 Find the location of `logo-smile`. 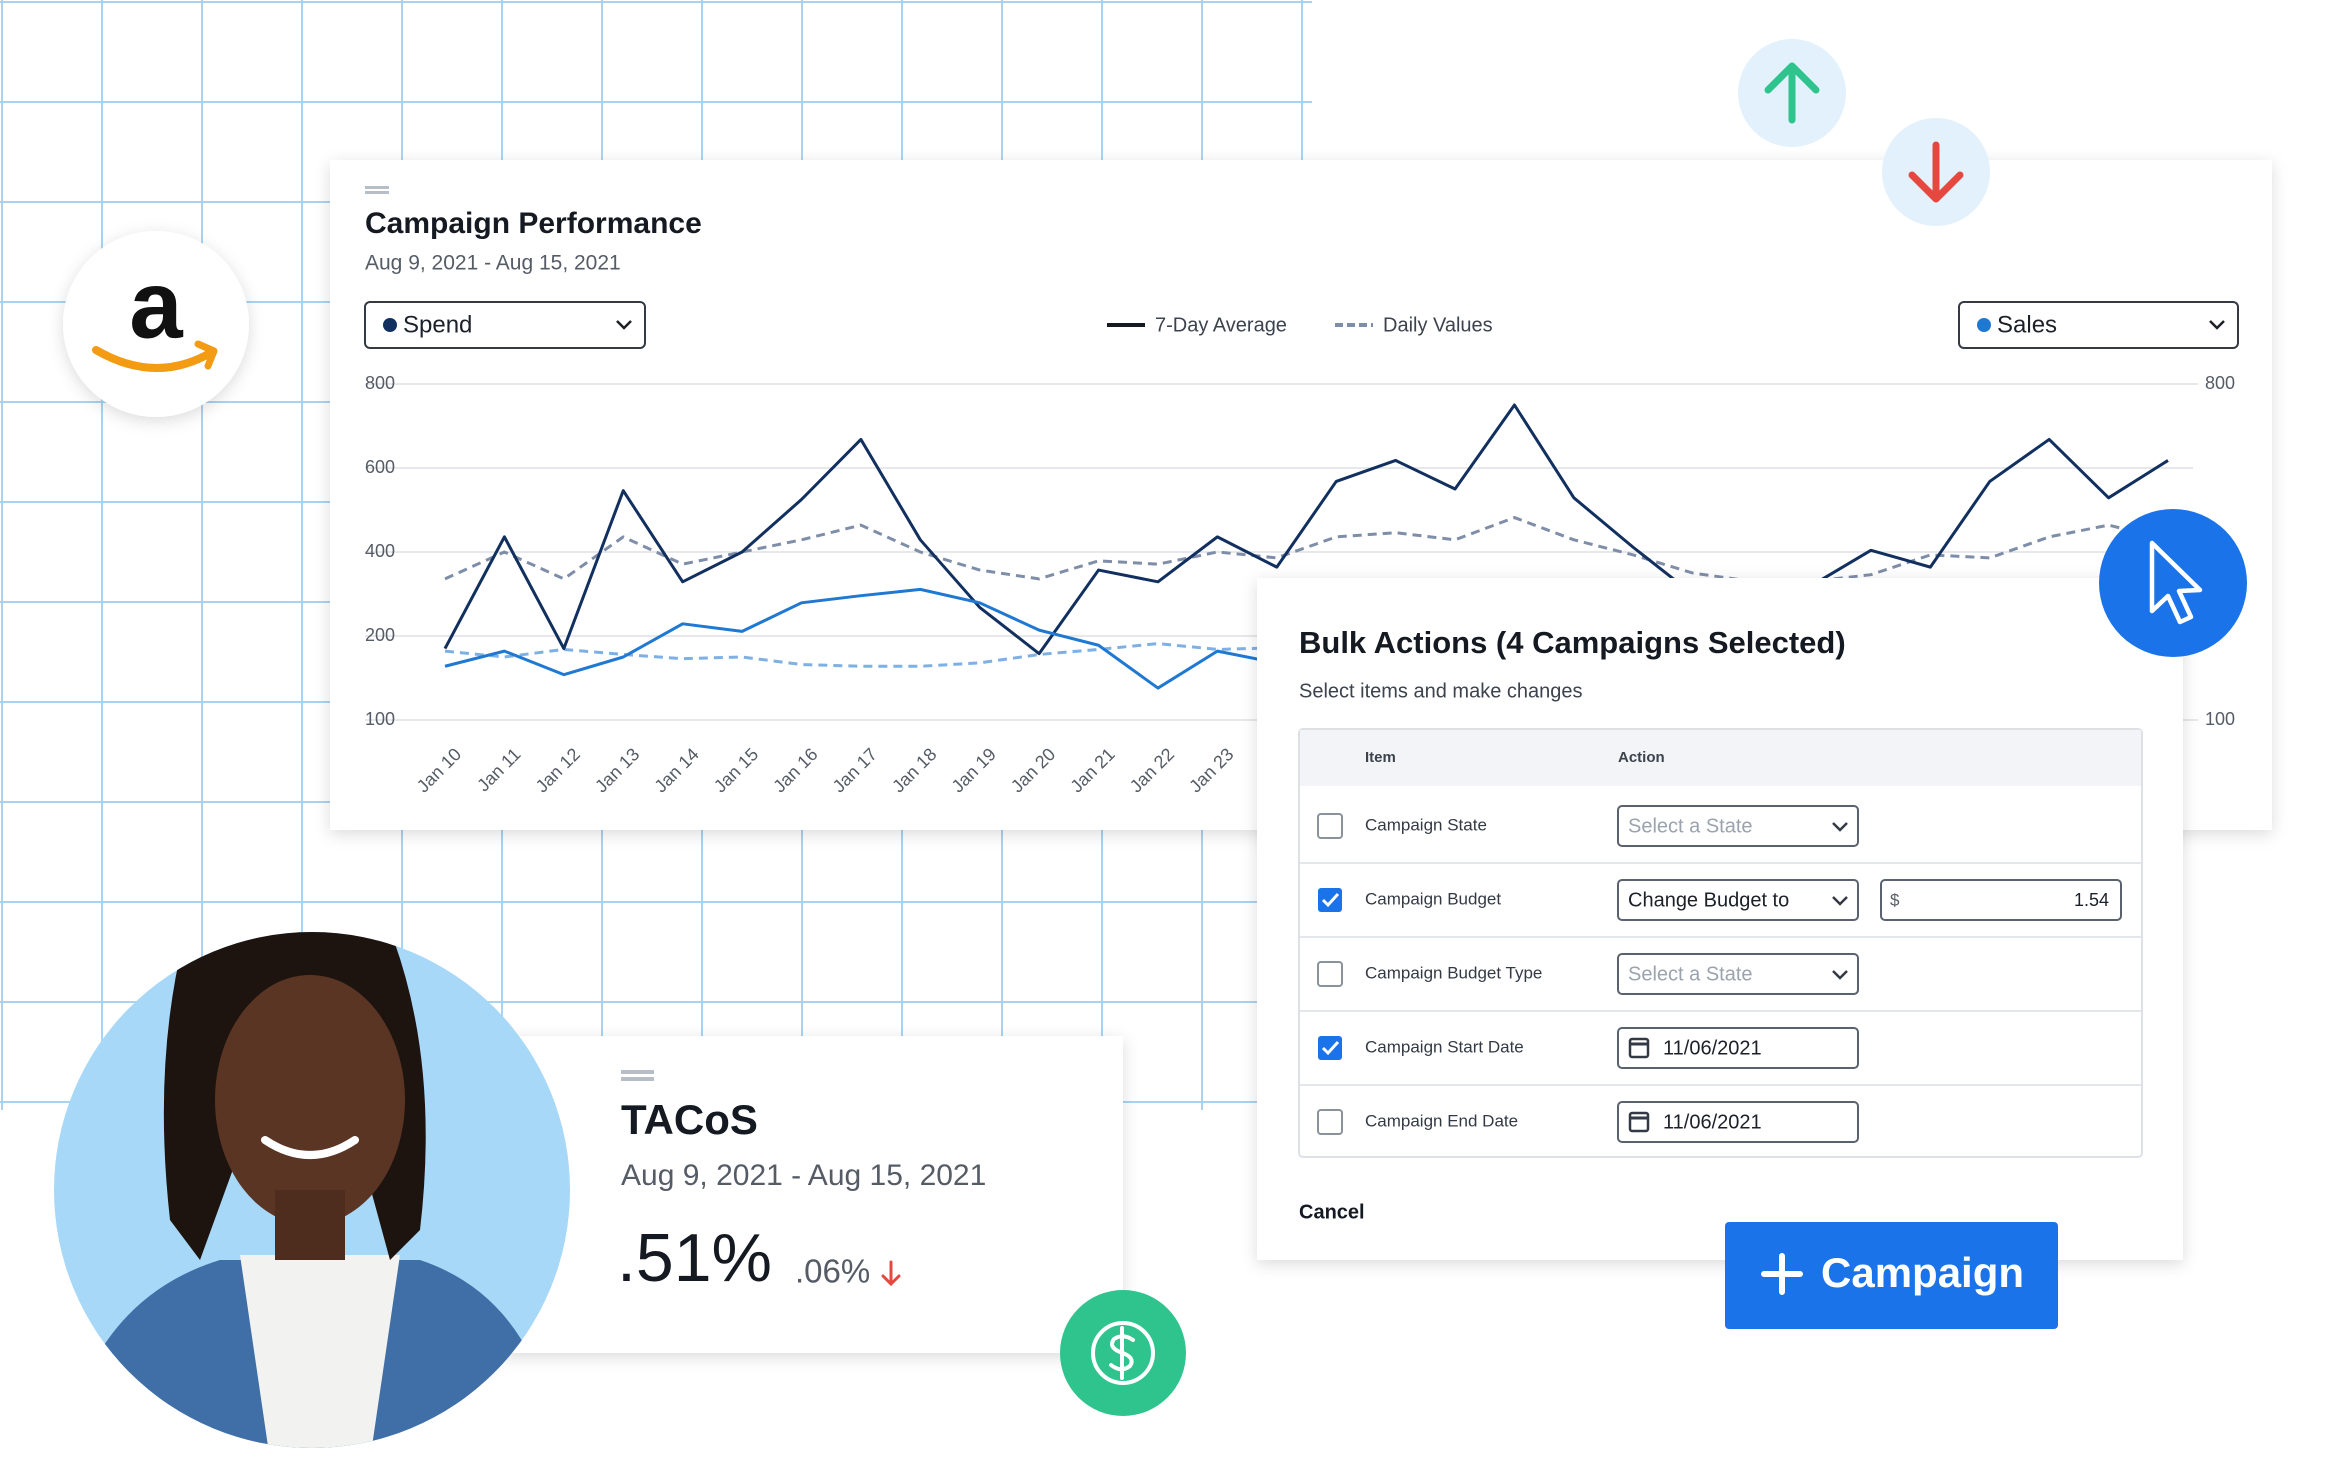

logo-smile is located at coordinates (154, 359).